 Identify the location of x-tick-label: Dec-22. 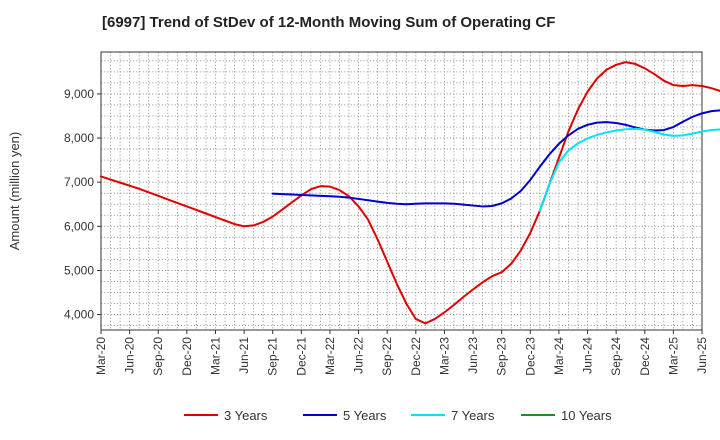
(416, 356).